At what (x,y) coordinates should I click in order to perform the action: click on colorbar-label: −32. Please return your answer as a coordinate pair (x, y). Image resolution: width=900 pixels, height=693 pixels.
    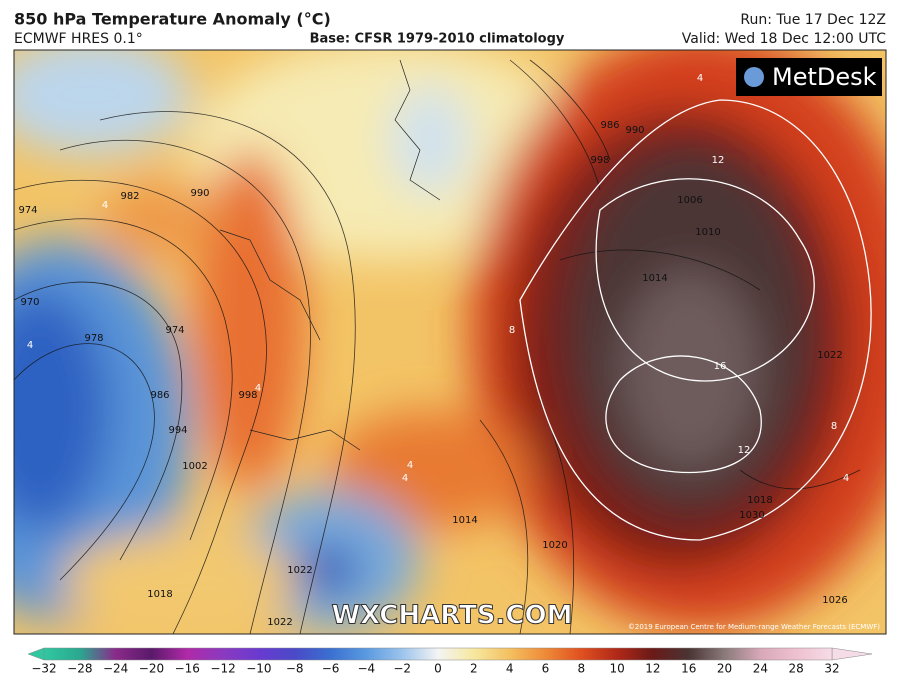
    Looking at the image, I should click on (43, 669).